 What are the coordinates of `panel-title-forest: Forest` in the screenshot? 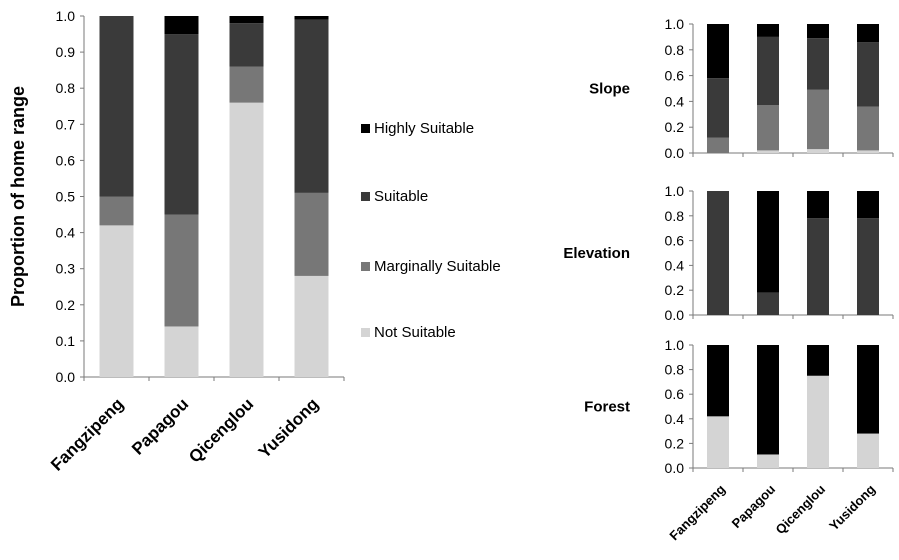 It's located at (607, 407).